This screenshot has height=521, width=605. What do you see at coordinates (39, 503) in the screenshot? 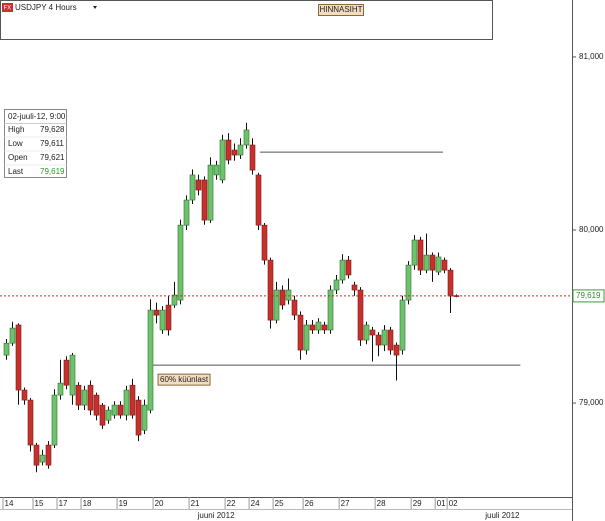
I see `x-tick-label: 15` at bounding box center [39, 503].